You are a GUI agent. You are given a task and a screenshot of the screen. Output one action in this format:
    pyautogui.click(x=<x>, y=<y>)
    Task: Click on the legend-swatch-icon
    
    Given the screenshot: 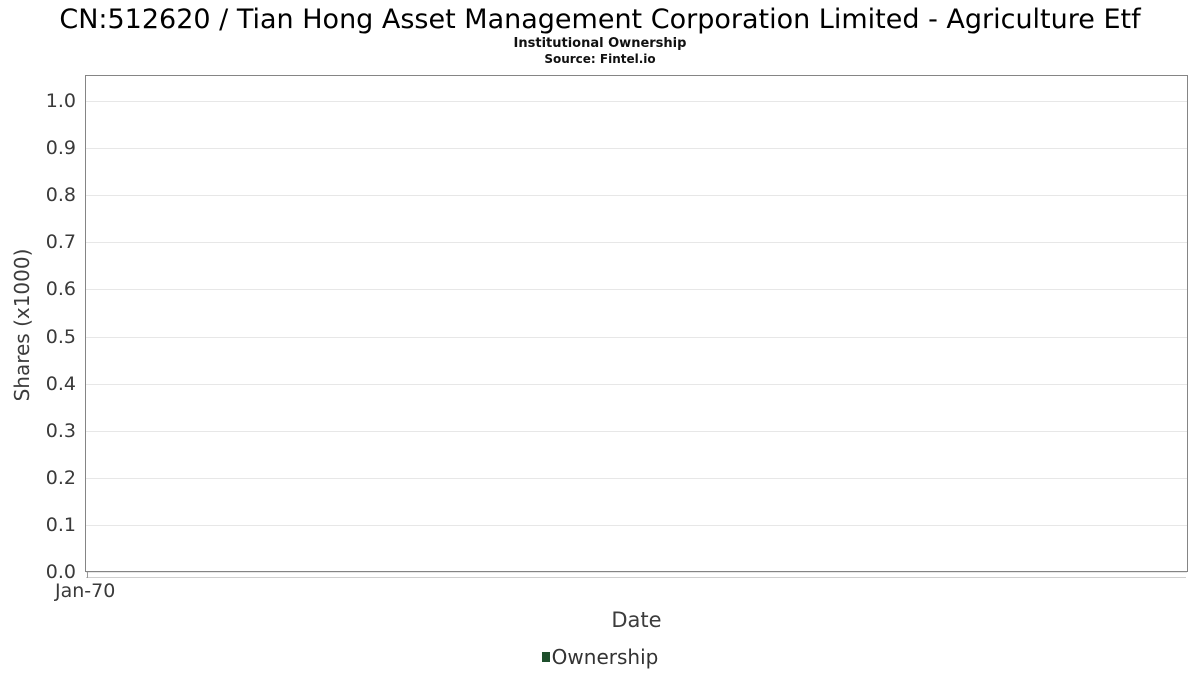 What is the action you would take?
    pyautogui.click(x=545, y=657)
    